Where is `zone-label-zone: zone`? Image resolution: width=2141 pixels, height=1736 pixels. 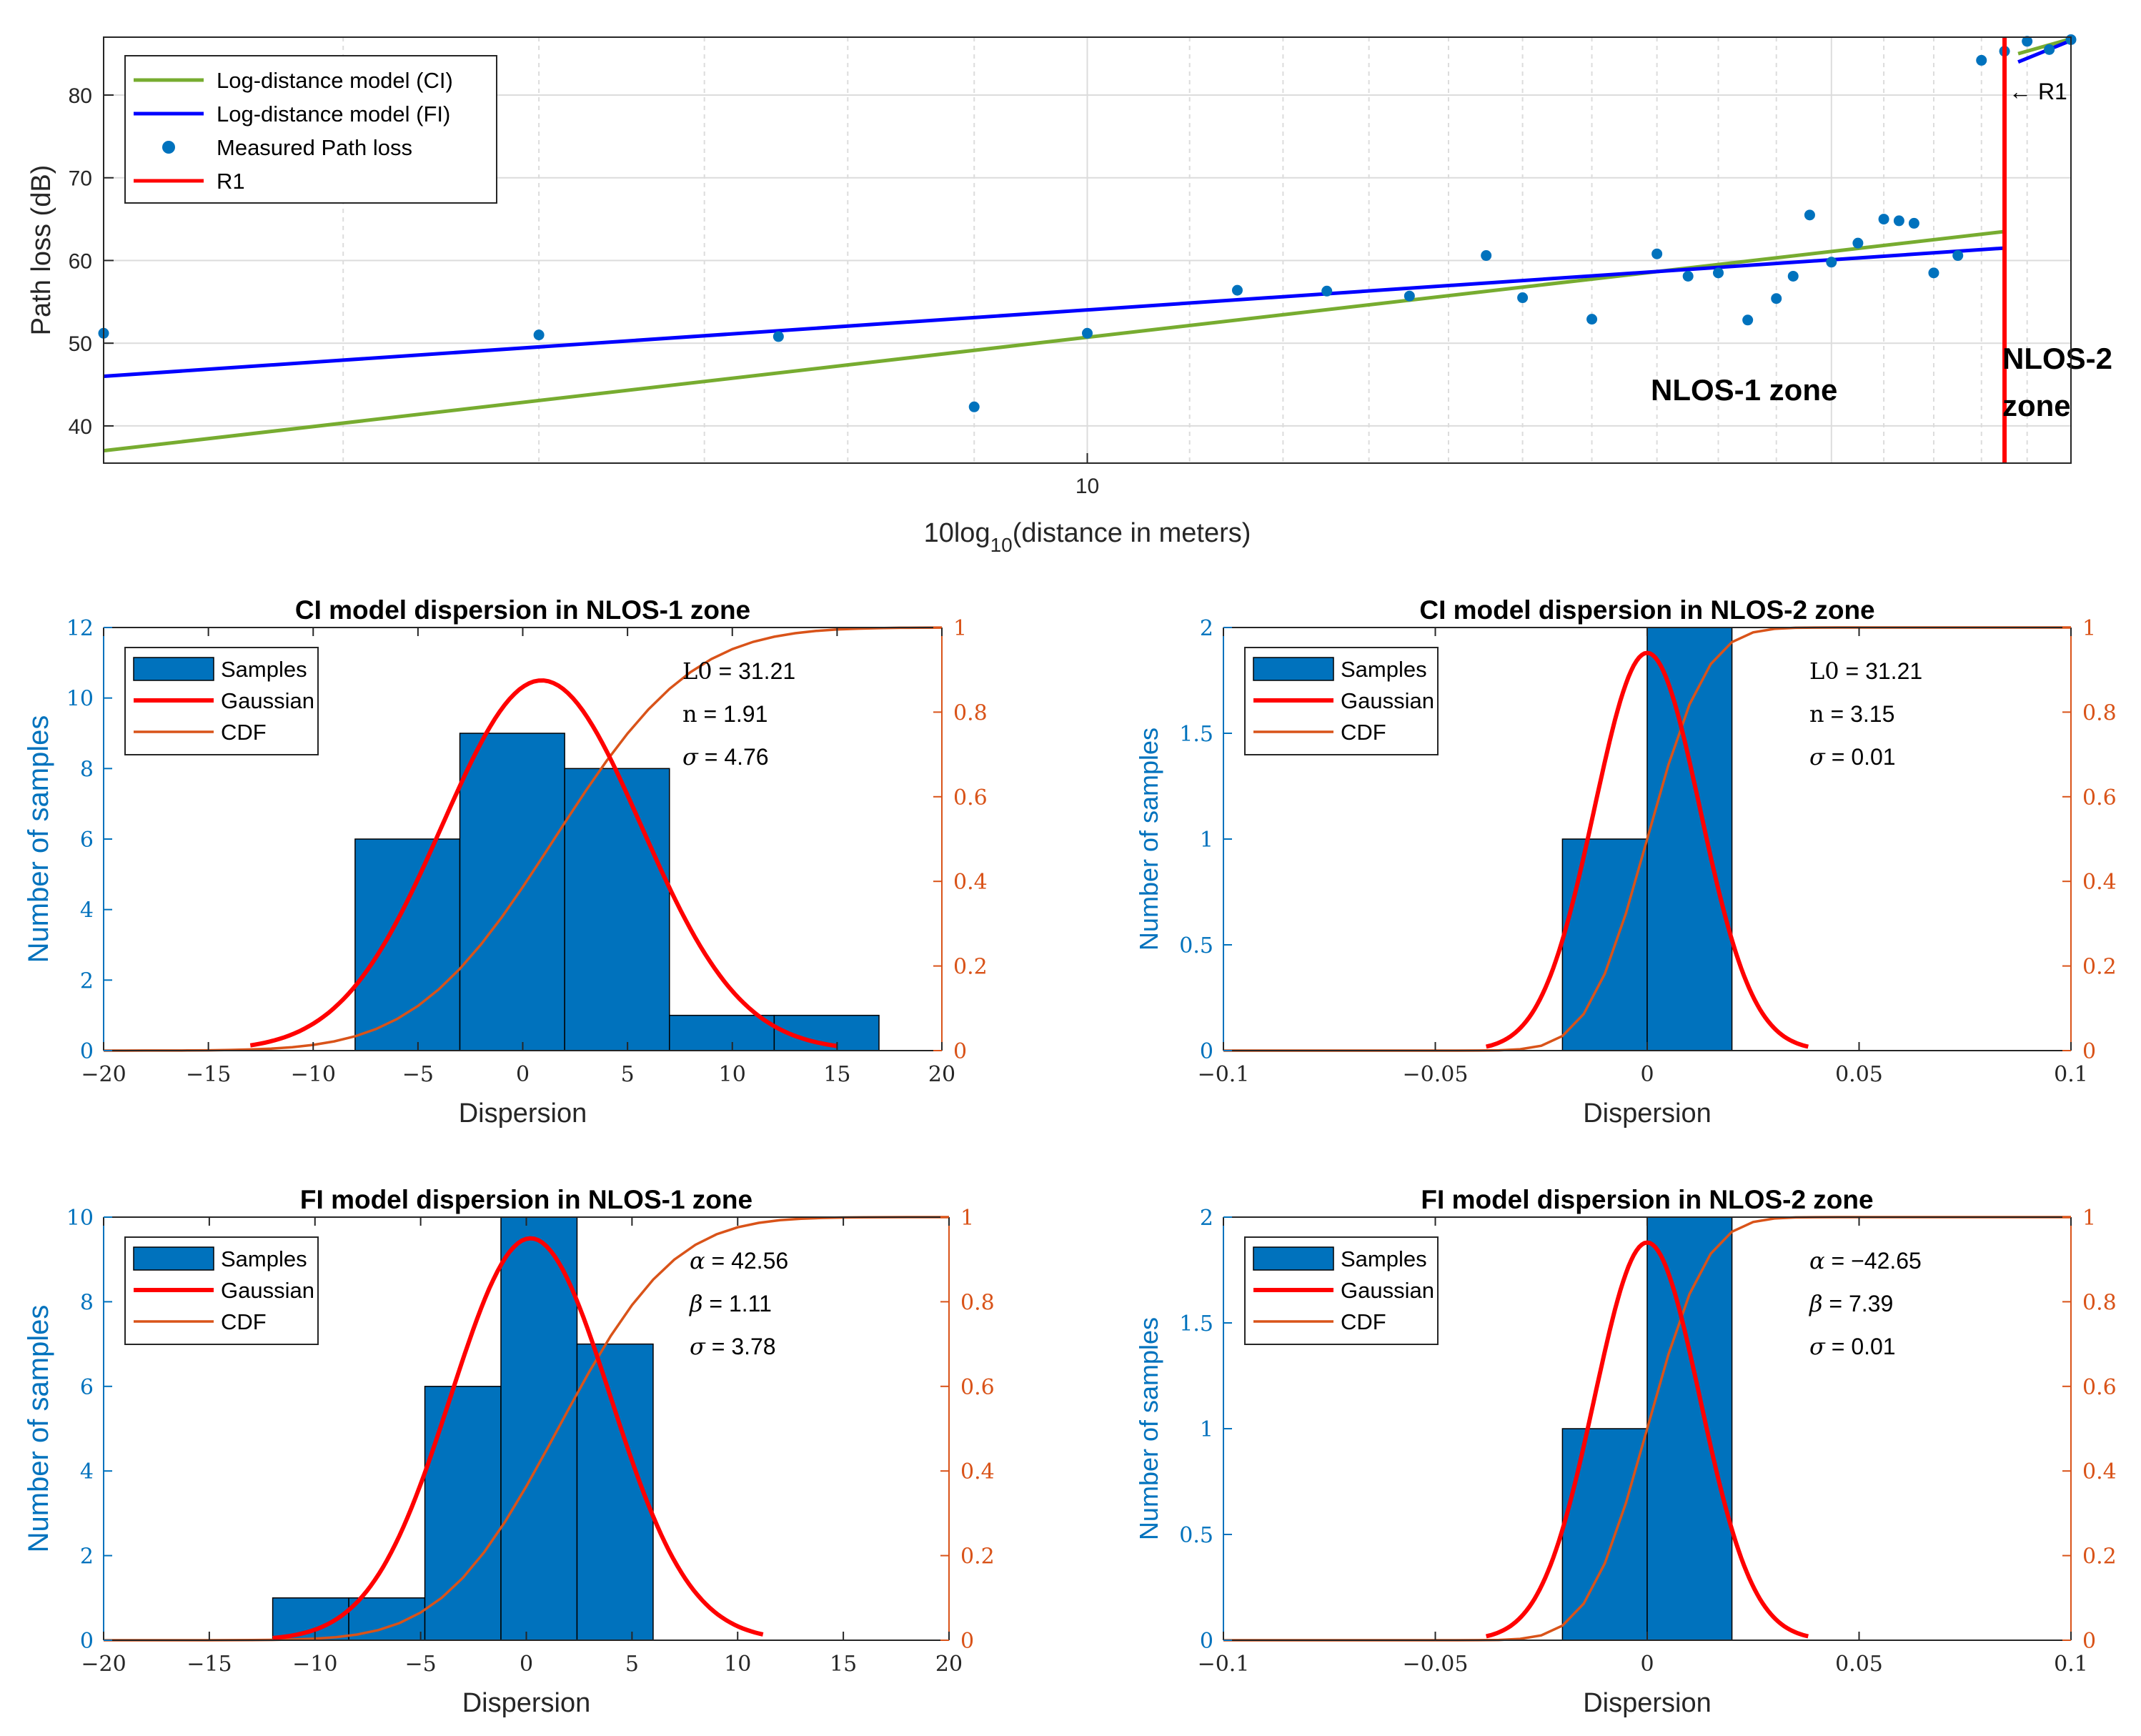 zone-label-zone: zone is located at coordinates (2037, 405).